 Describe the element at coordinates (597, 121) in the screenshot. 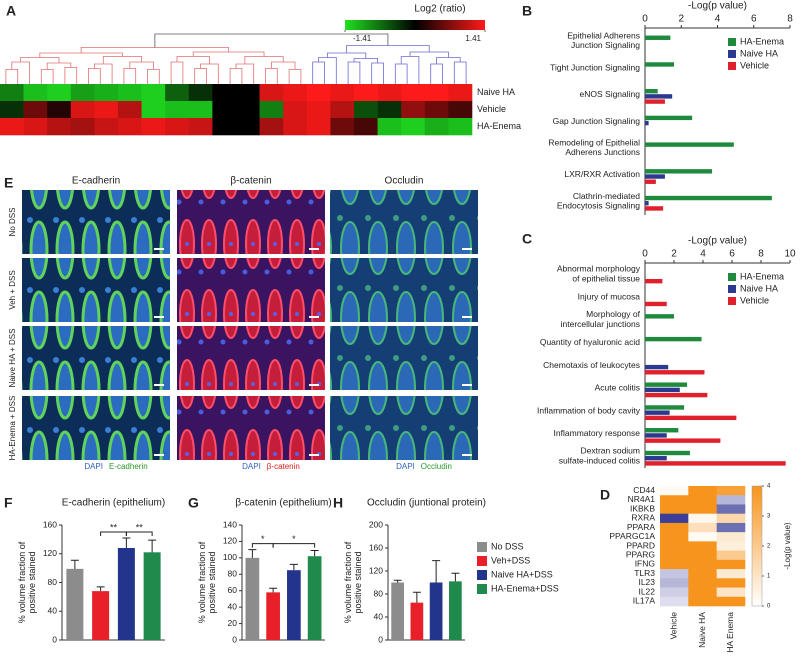

I see `category-label: Gap Junction Signaling` at that location.